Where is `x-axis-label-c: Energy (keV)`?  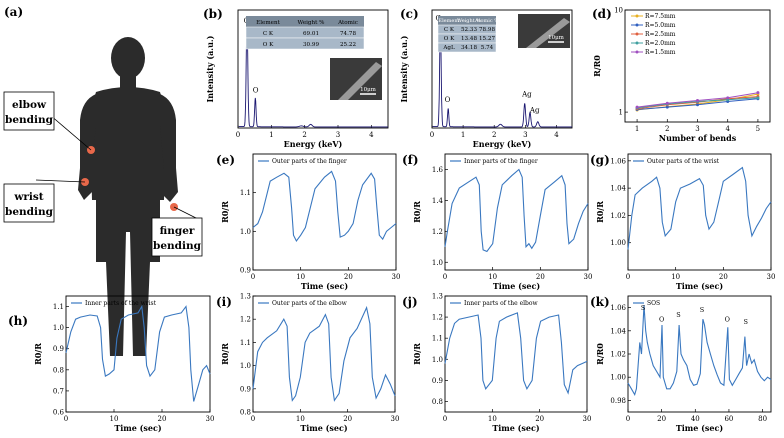
x-axis-label-c: Energy (keV) is located at coordinates (502, 144).